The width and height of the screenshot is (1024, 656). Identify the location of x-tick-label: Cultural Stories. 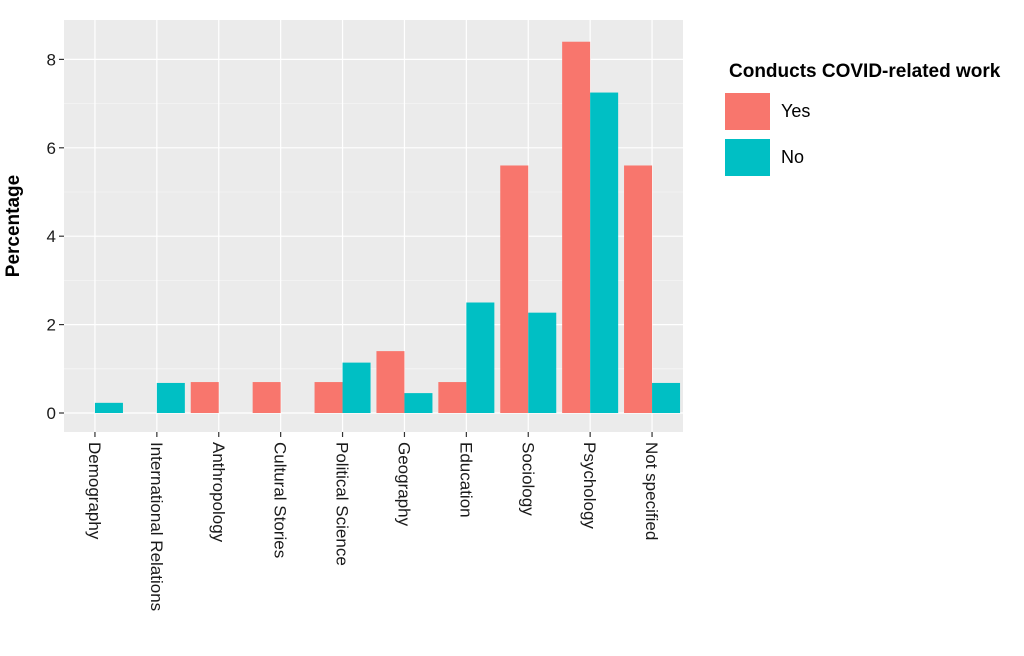
(280, 500).